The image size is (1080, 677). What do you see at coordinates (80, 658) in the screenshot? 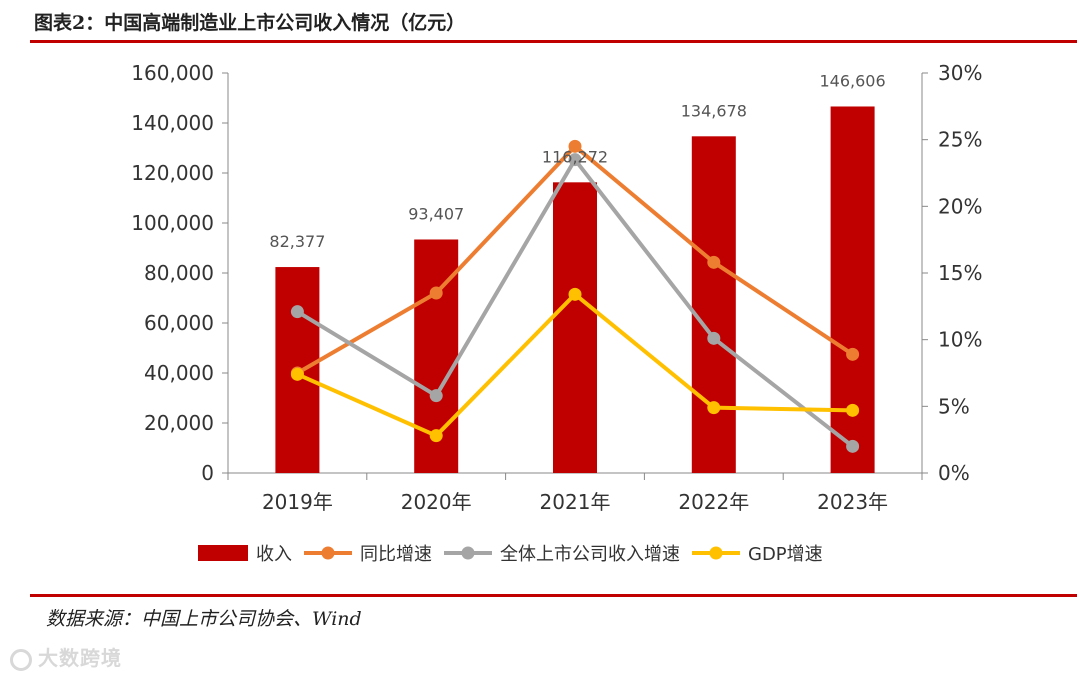
I see `watermark-text: 大数跨境` at bounding box center [80, 658].